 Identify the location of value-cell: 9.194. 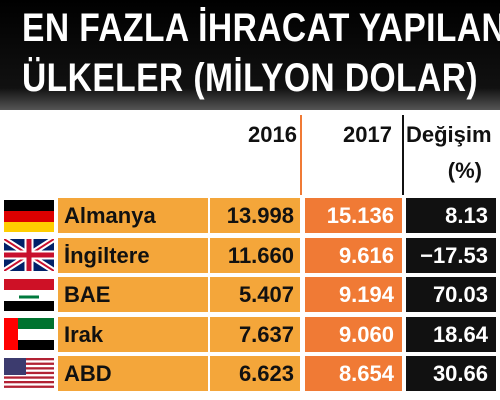
(353, 294).